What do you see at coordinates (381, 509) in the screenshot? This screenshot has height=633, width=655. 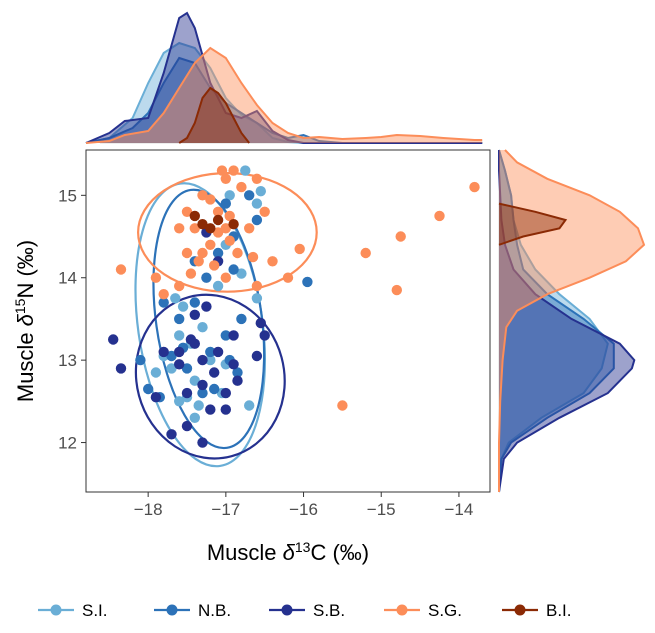 I see `x-tick-label: −15` at bounding box center [381, 509].